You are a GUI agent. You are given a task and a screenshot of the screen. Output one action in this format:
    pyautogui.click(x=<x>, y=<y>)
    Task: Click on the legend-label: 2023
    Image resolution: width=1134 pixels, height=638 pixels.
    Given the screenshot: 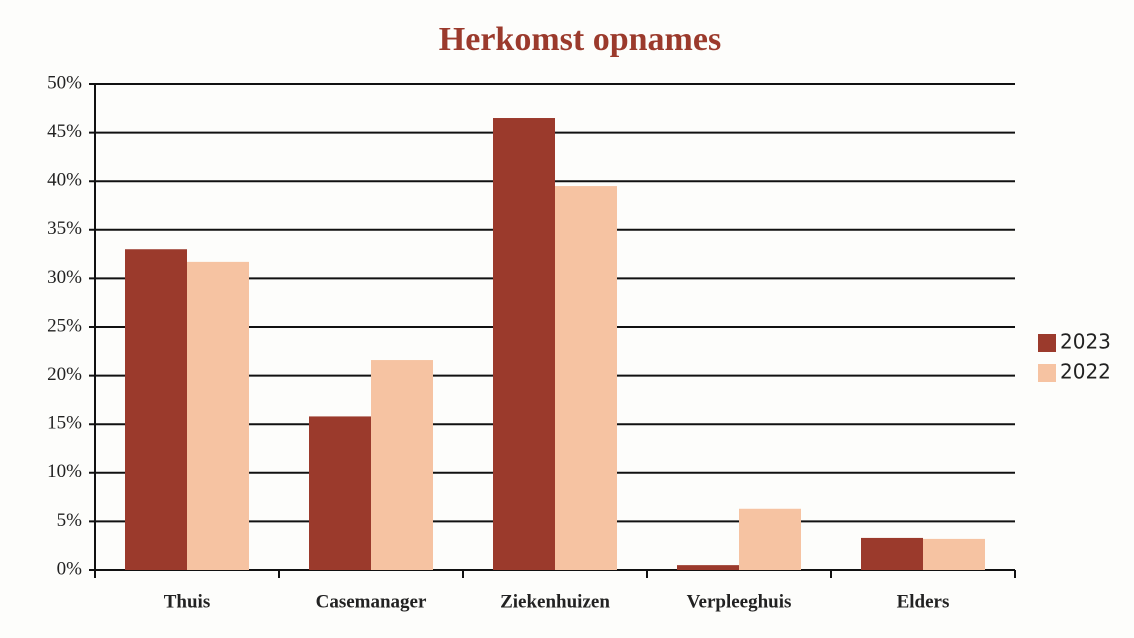 What is the action you would take?
    pyautogui.click(x=1085, y=342)
    